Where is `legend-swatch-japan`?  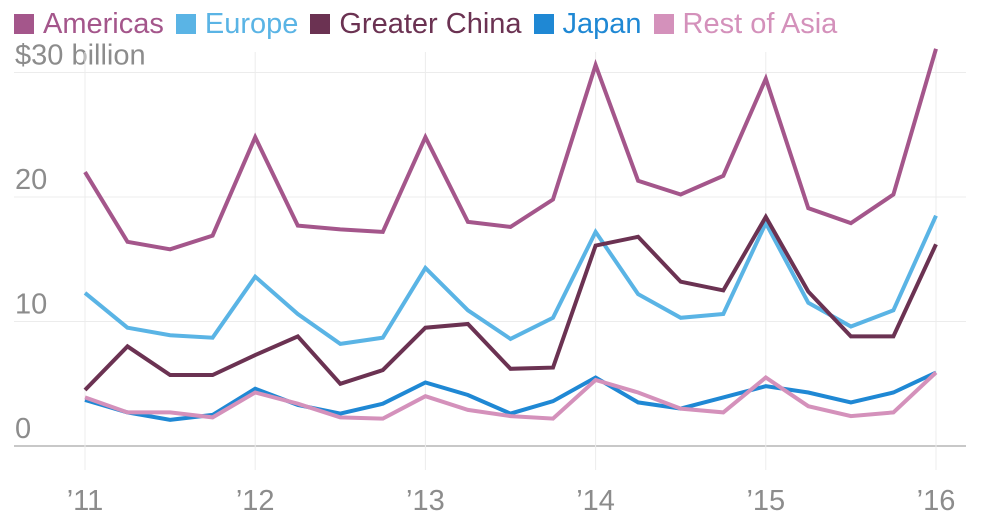 legend-swatch-japan is located at coordinates (543, 24).